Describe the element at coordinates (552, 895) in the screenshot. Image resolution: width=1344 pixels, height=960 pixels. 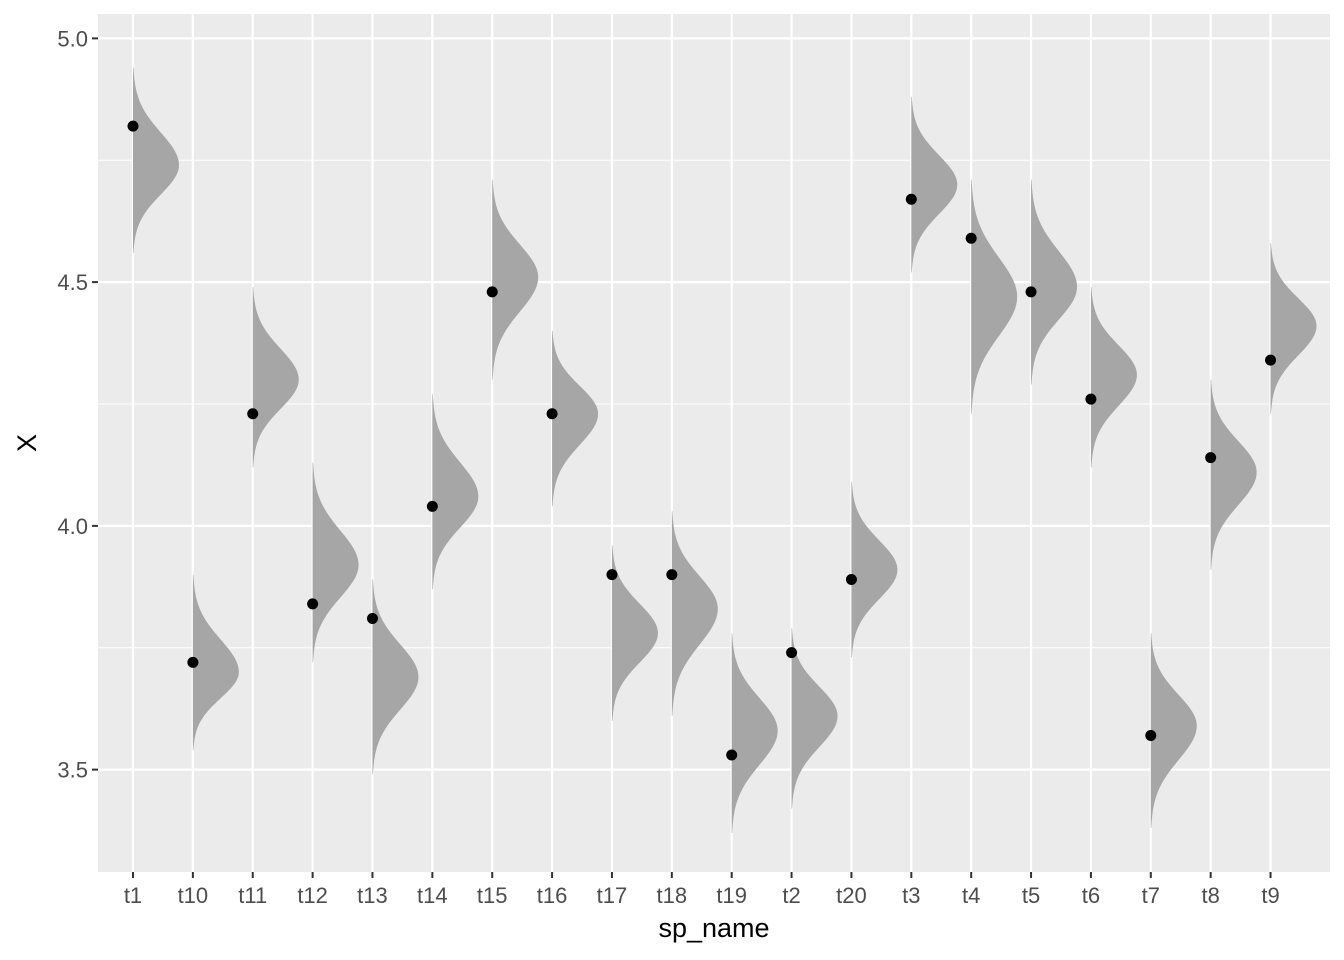
I see `x-tick-label: t16` at that location.